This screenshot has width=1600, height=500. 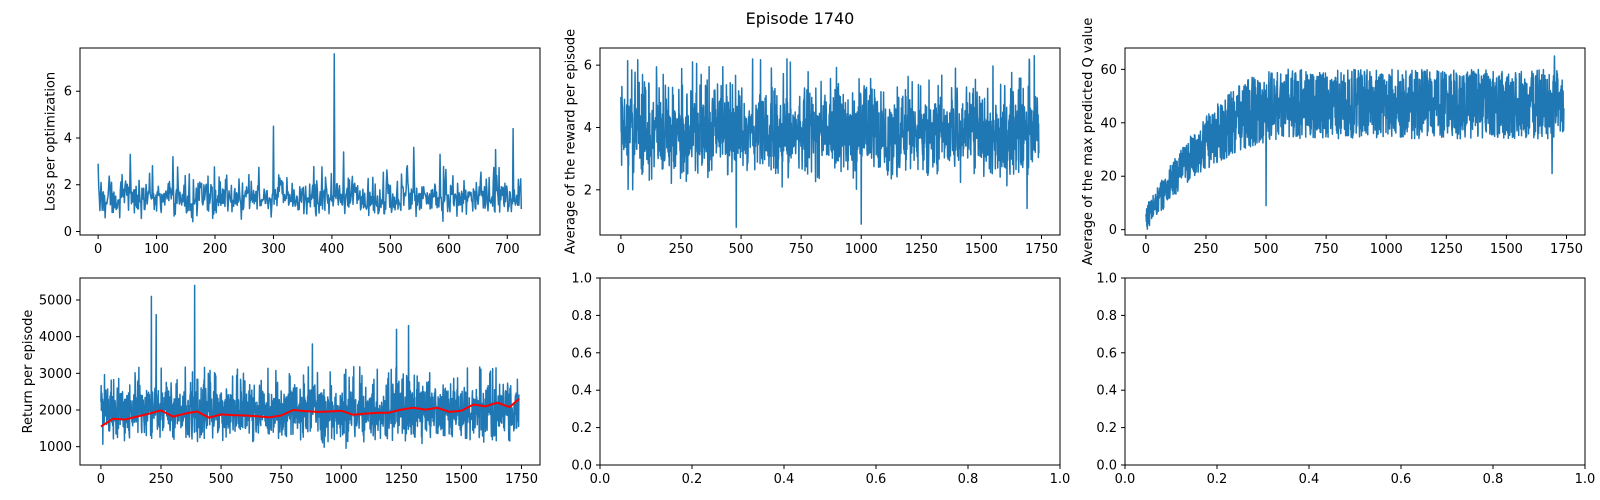 I want to click on series-line-loss, so click(x=310, y=138).